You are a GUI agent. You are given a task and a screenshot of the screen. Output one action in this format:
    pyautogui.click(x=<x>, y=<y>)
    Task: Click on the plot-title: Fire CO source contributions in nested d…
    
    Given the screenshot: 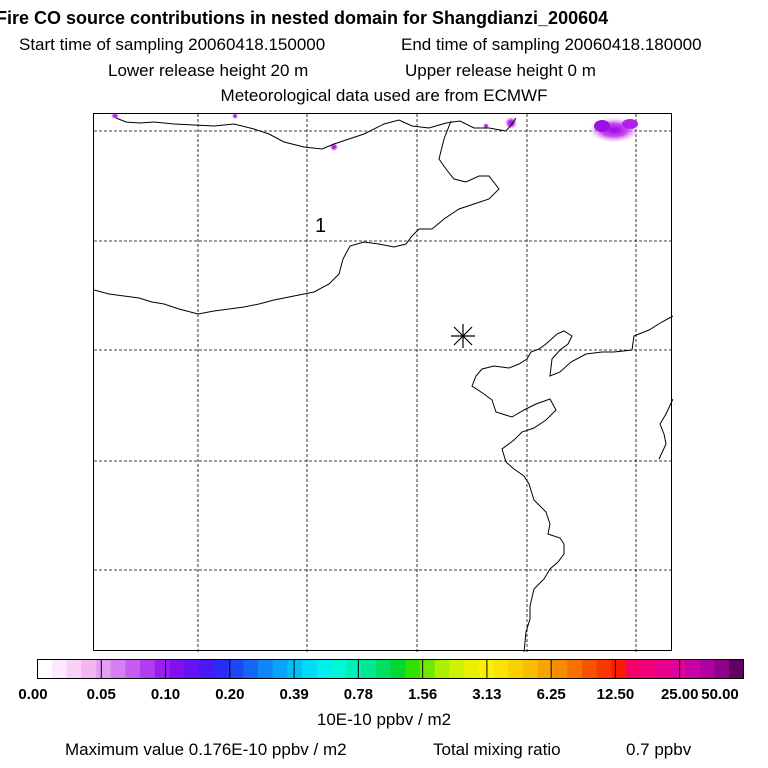 What is the action you would take?
    pyautogui.click(x=304, y=18)
    